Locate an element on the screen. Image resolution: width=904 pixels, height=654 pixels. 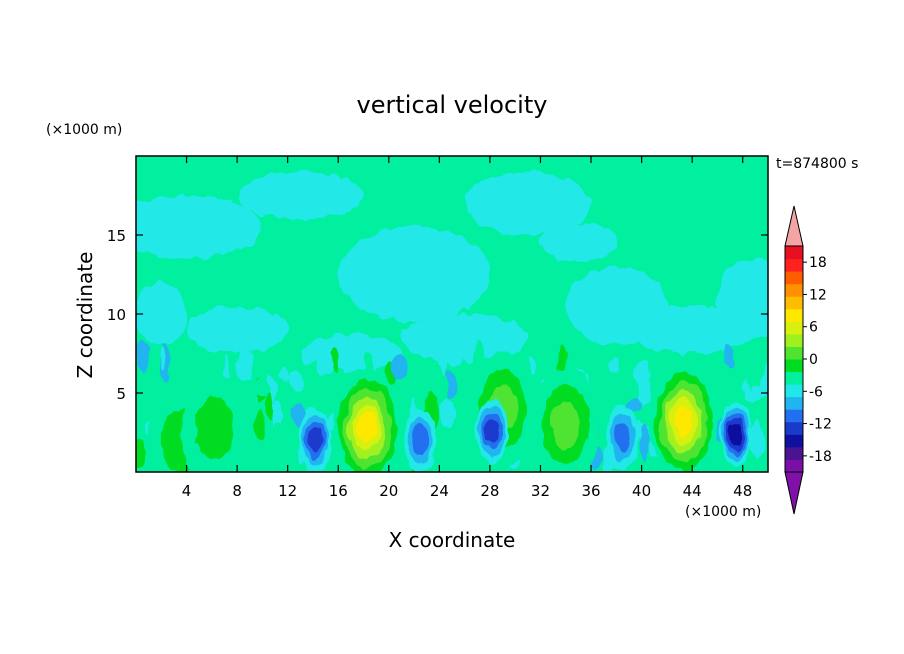
y-tick-label: 10 is located at coordinates (116, 315).